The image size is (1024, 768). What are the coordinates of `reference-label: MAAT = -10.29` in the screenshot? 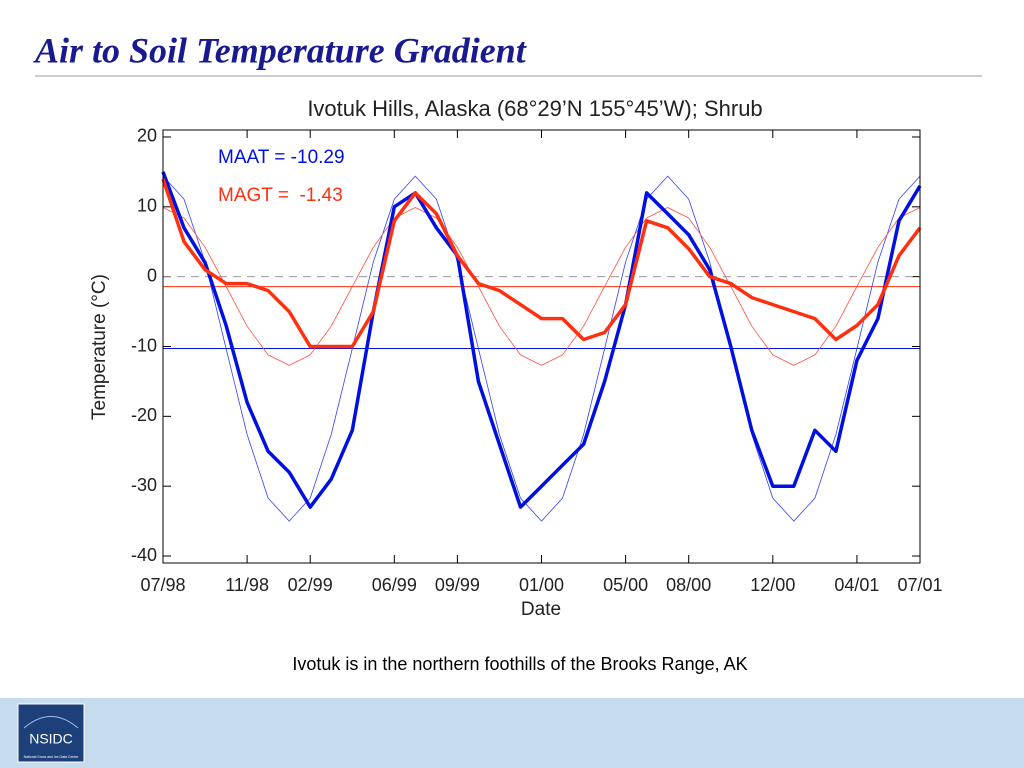 It's located at (281, 157).